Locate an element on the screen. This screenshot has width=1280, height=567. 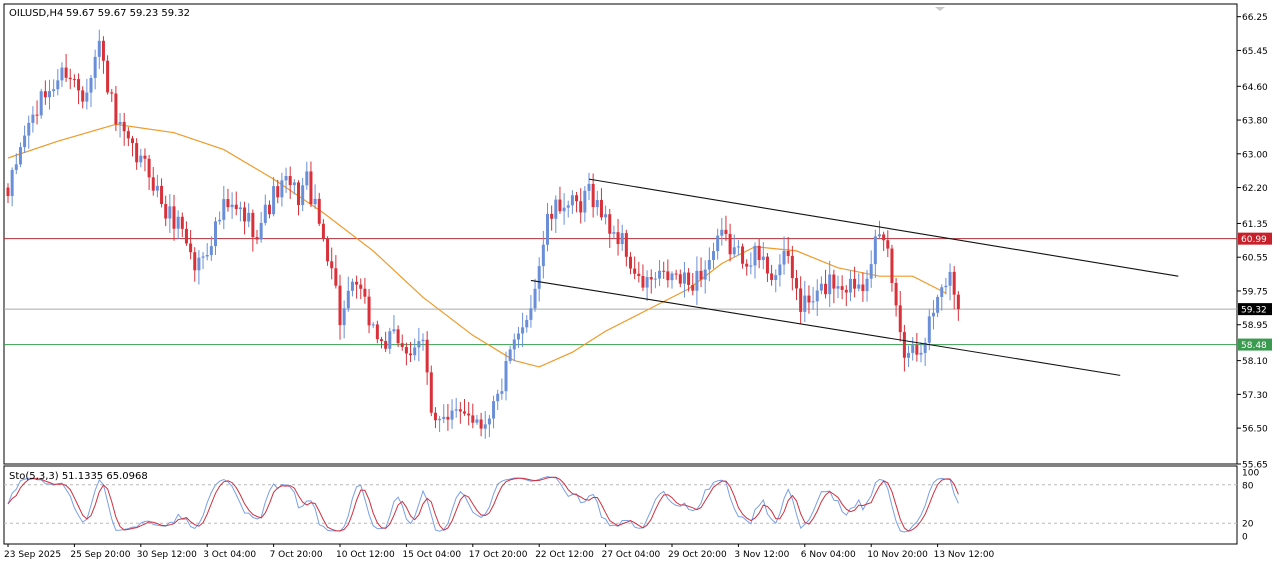
channel-lower-line is located at coordinates (825, 327).